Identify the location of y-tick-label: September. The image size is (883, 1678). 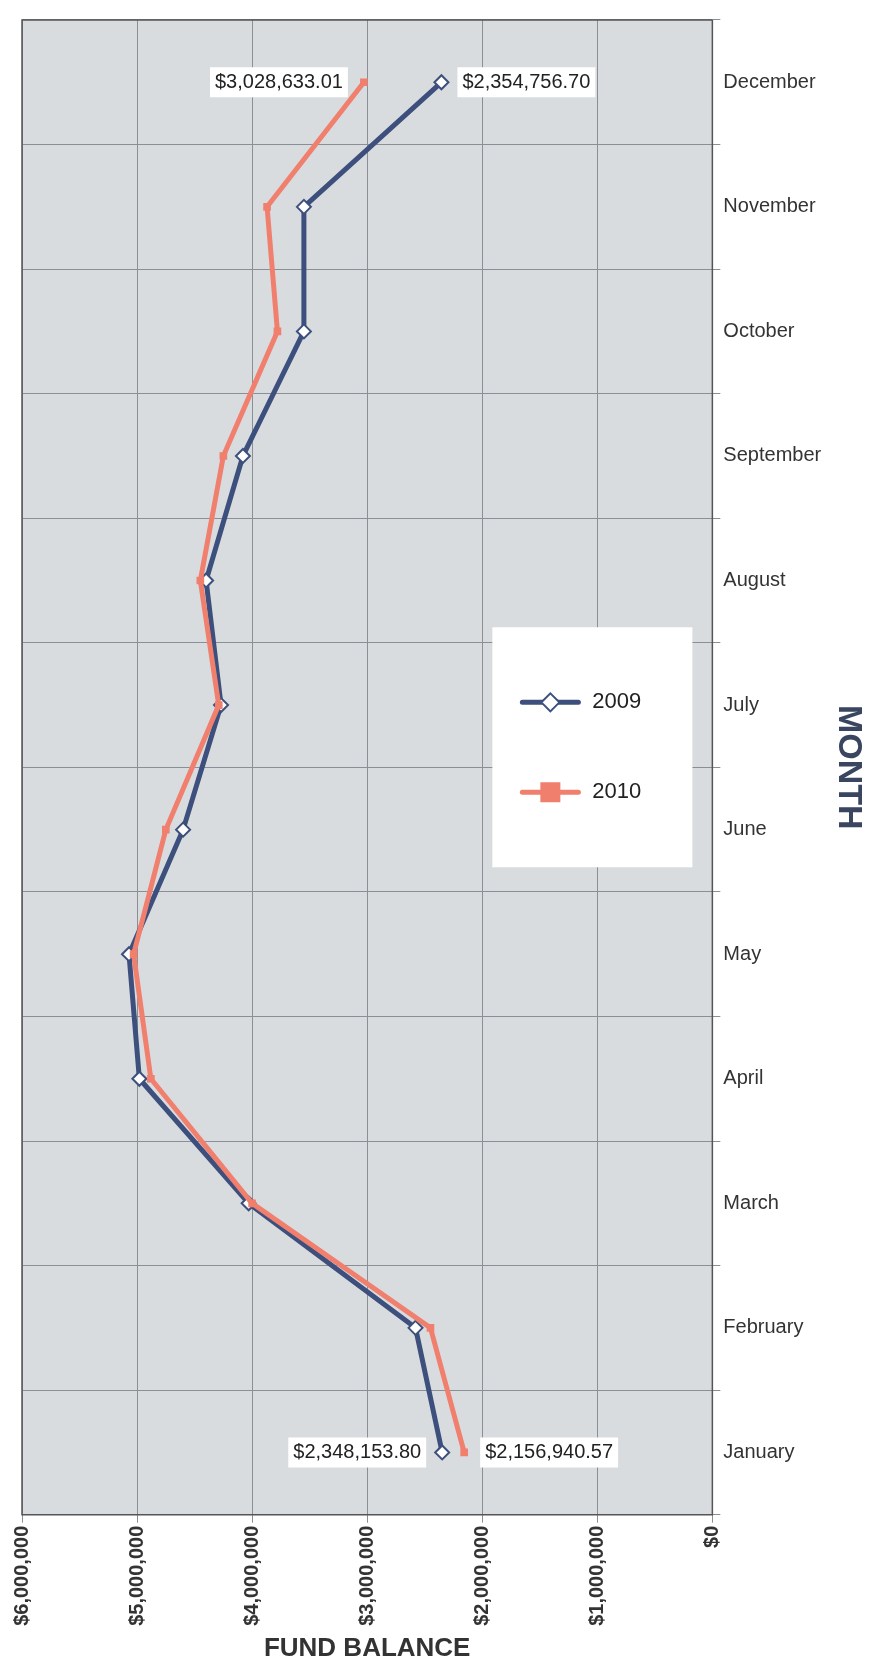
(772, 454).